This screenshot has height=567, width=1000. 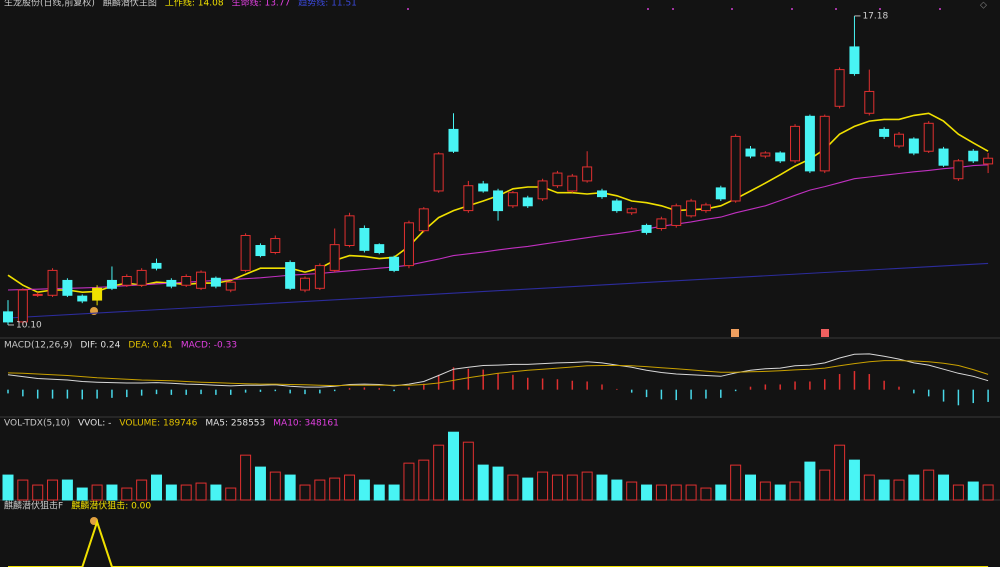 I want to click on signal-icon, so click(x=825, y=333).